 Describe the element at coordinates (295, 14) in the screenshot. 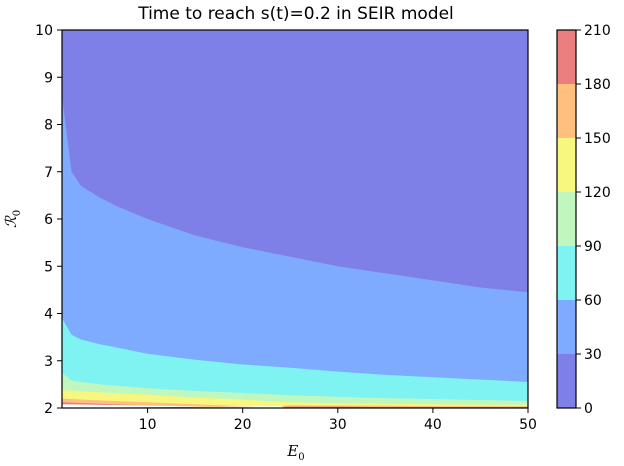

I see `chart-title: Time to reach s(t)=0.2 in SEIR model` at that location.